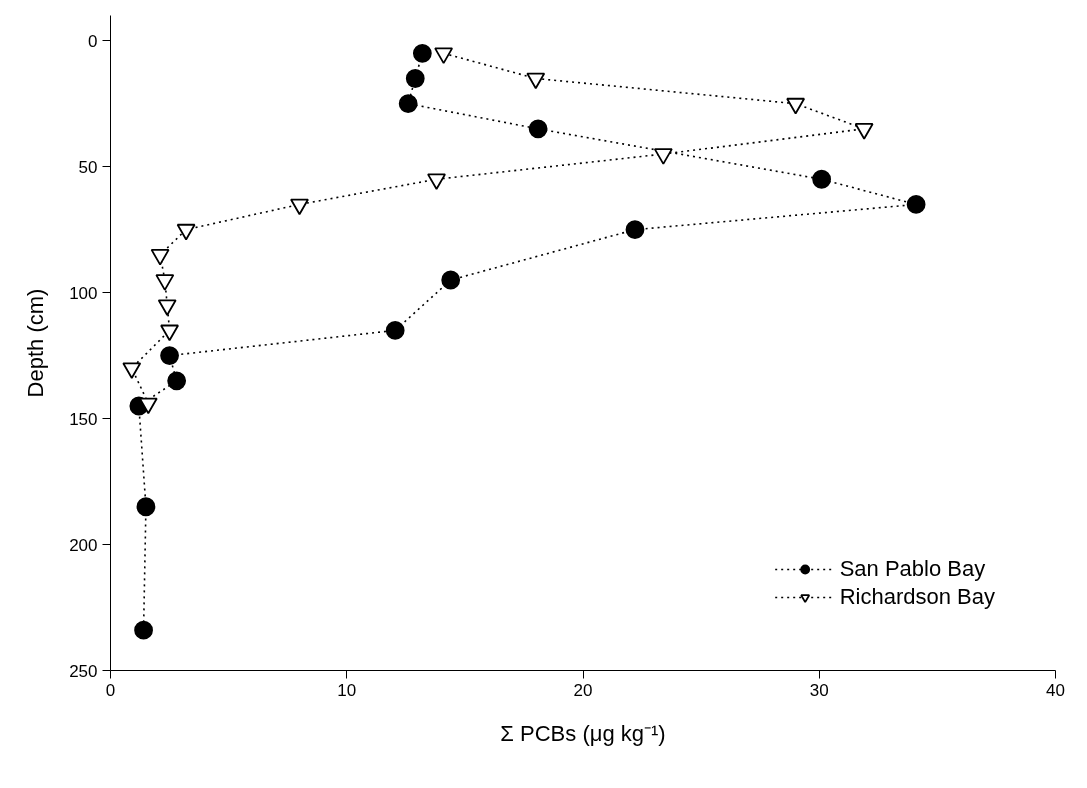 The height and width of the screenshot is (788, 1087). I want to click on legend-label: San Pablo Bay, so click(912, 569).